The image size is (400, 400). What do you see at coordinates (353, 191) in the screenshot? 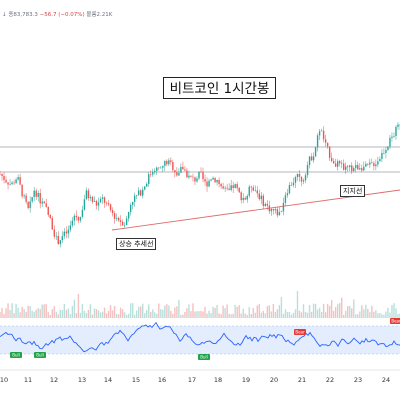
I see `support-label: 지지선` at bounding box center [353, 191].